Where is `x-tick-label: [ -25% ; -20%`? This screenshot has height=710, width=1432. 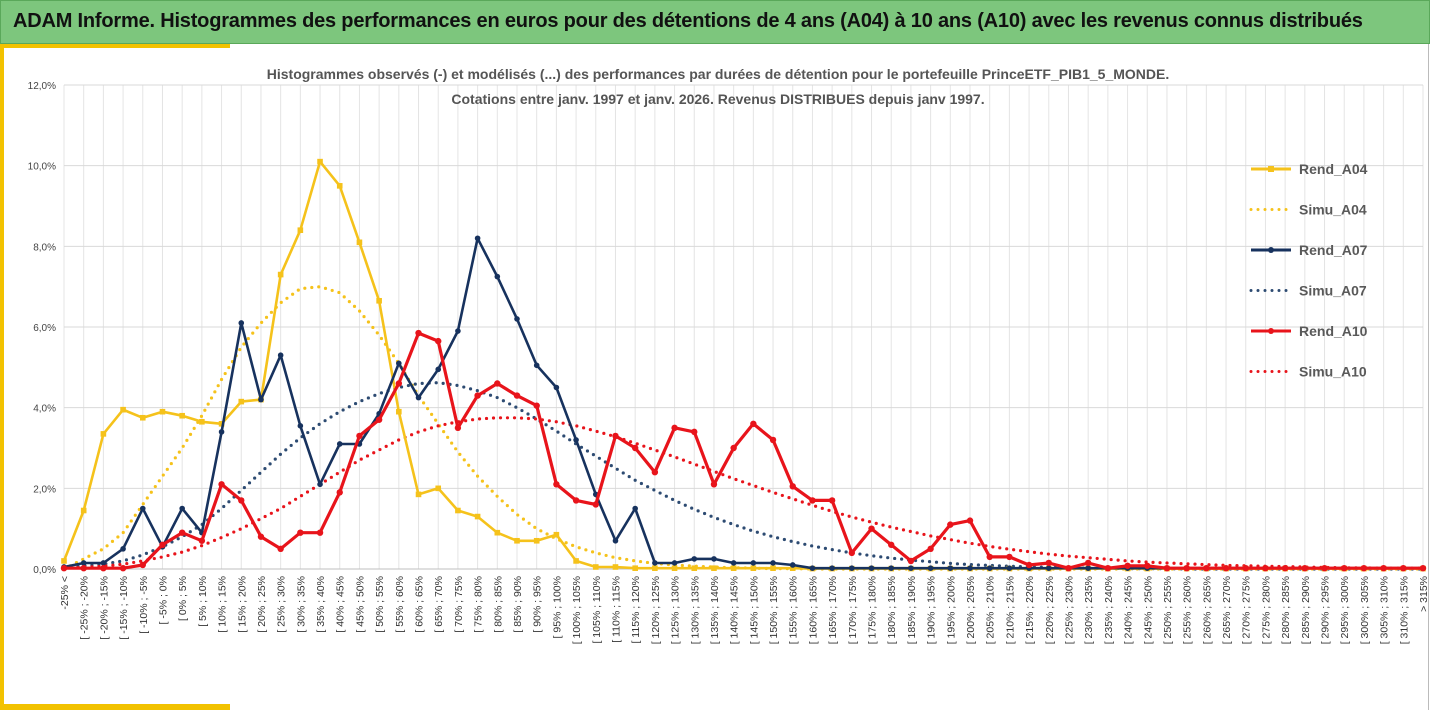 x-tick-label: [ -25% ; -20% is located at coordinates (85, 608).